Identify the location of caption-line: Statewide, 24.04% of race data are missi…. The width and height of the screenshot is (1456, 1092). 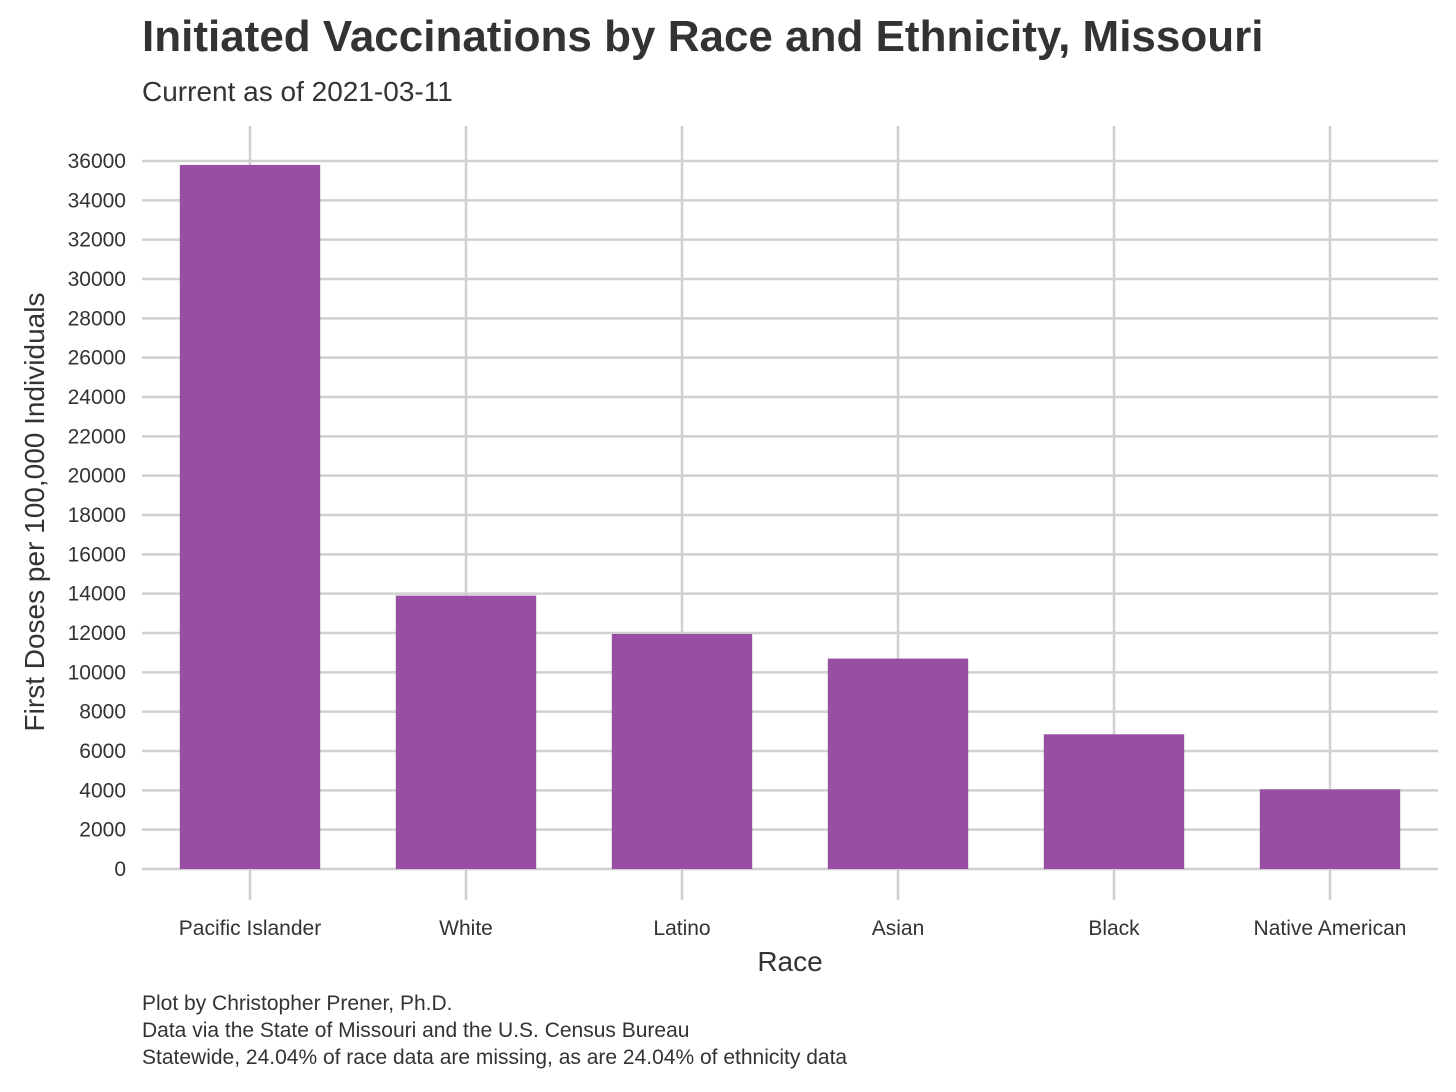
(495, 1057).